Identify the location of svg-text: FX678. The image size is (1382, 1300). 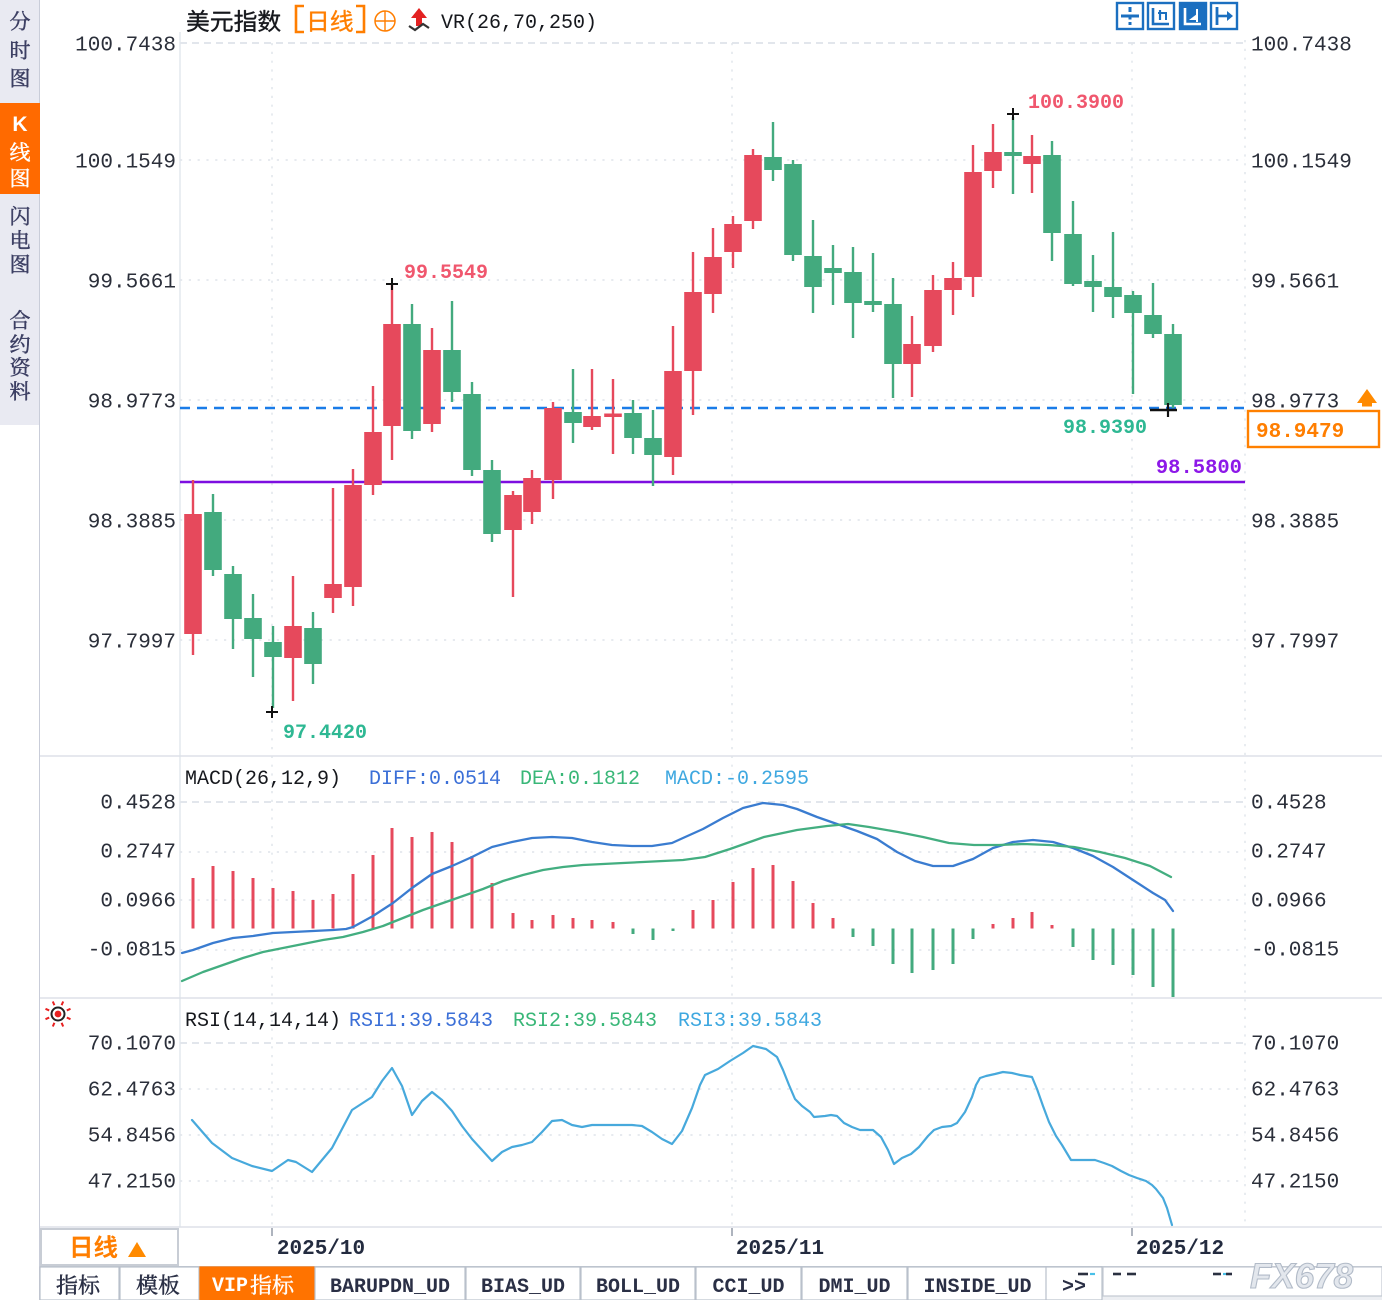
(1302, 1276).